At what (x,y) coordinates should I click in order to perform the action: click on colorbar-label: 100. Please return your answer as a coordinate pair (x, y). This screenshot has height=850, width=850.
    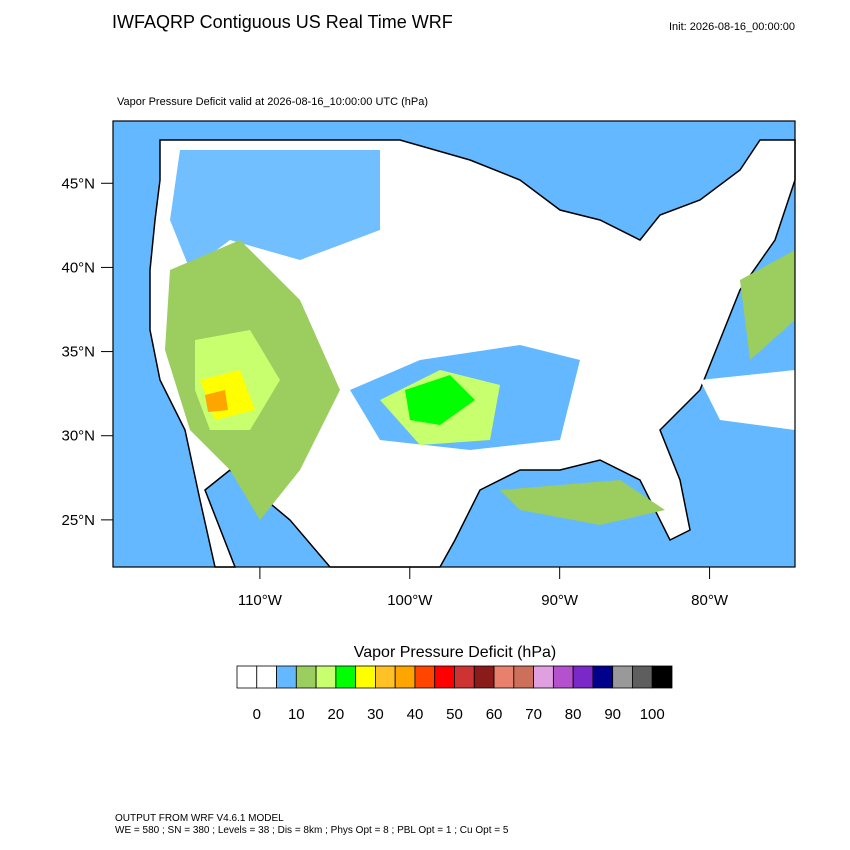
    Looking at the image, I should click on (652, 714).